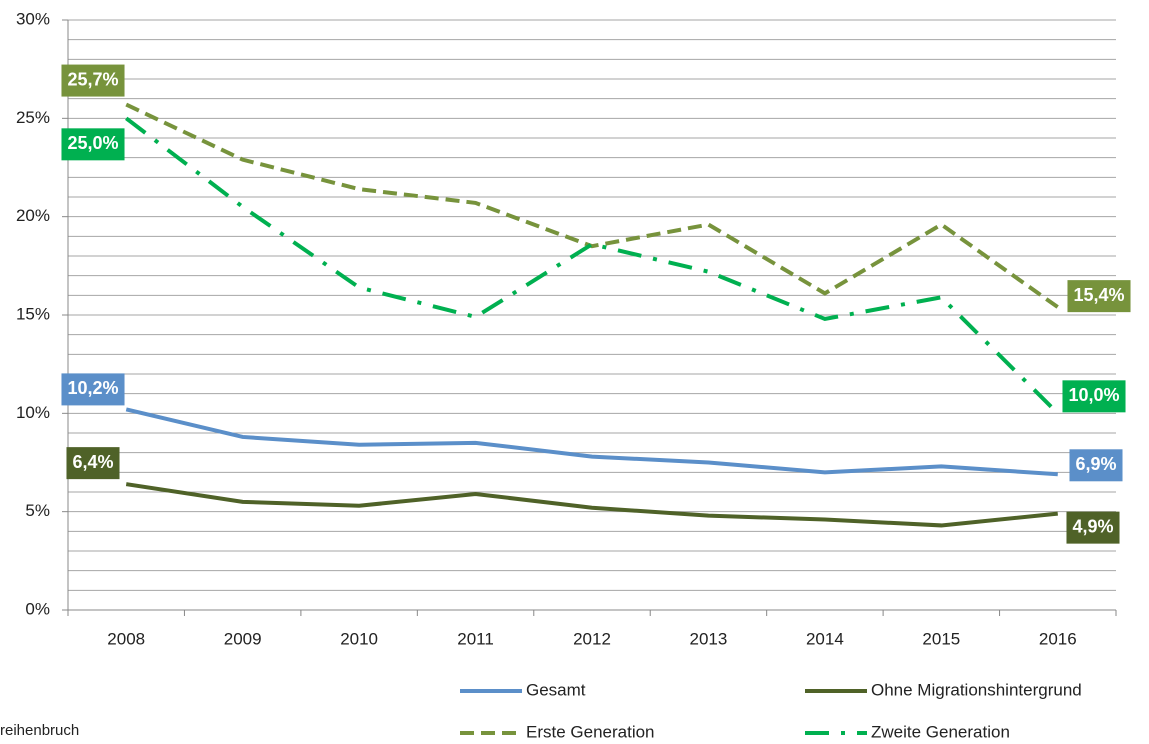  Describe the element at coordinates (825, 638) in the screenshot. I see `x-tick-label: 2014` at that location.